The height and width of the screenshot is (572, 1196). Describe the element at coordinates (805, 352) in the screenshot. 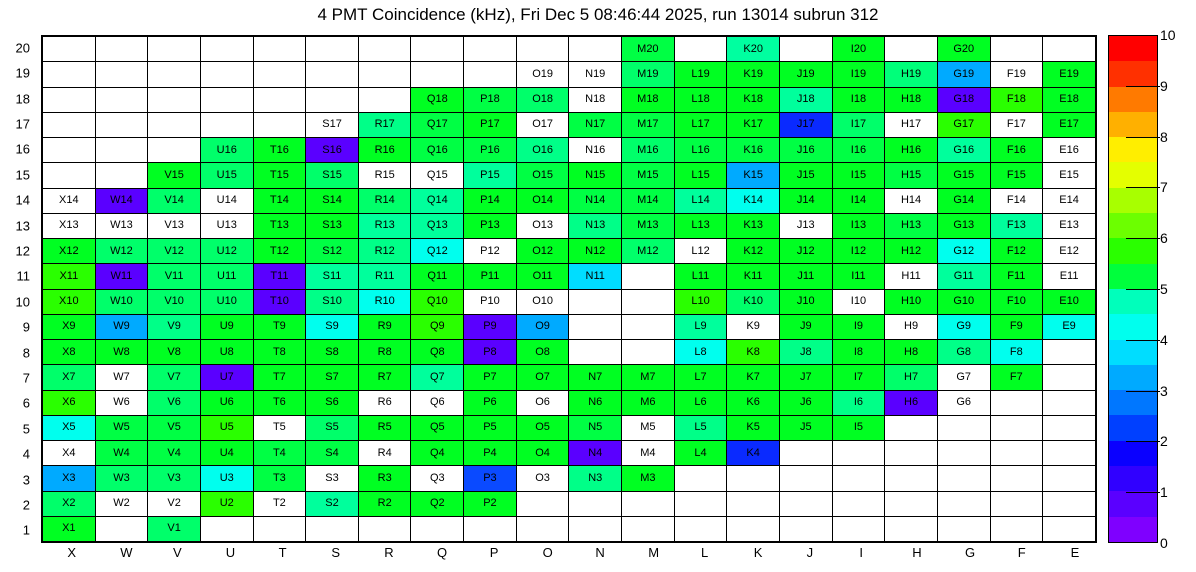

I see `heatmap-cell-j8: J8` at that location.